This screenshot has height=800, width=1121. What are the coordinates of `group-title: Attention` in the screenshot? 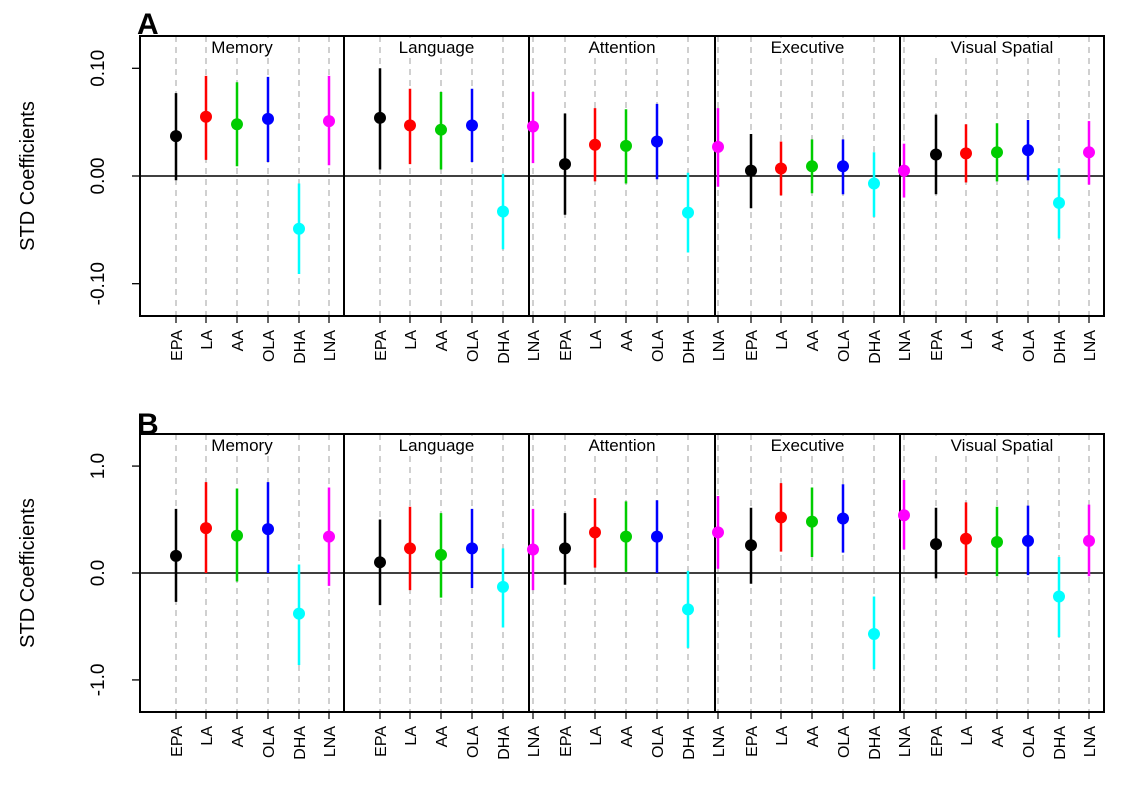 It's located at (621, 445).